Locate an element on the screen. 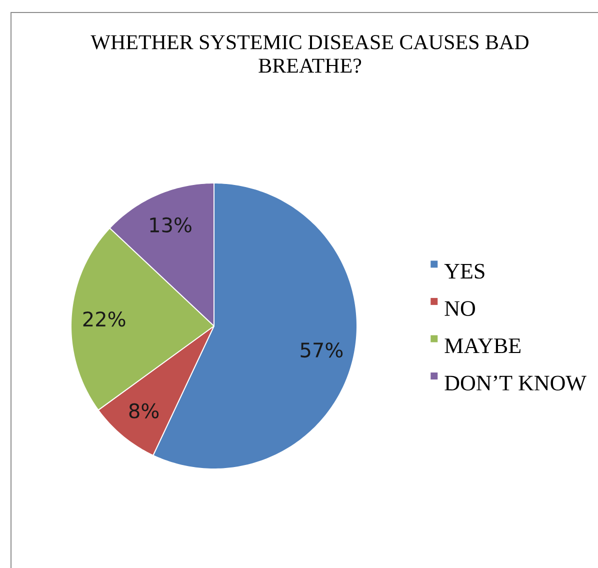 The height and width of the screenshot is (568, 598). legend-label: DON’T KNOW is located at coordinates (515, 383).